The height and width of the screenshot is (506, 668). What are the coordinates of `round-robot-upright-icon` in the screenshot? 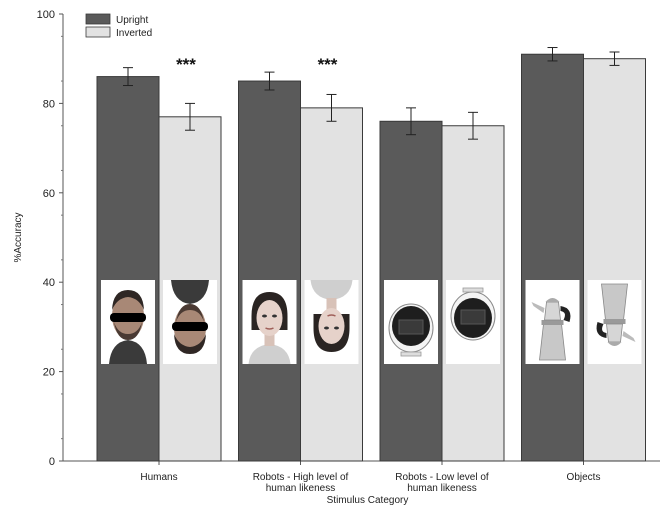 It's located at (411, 322).